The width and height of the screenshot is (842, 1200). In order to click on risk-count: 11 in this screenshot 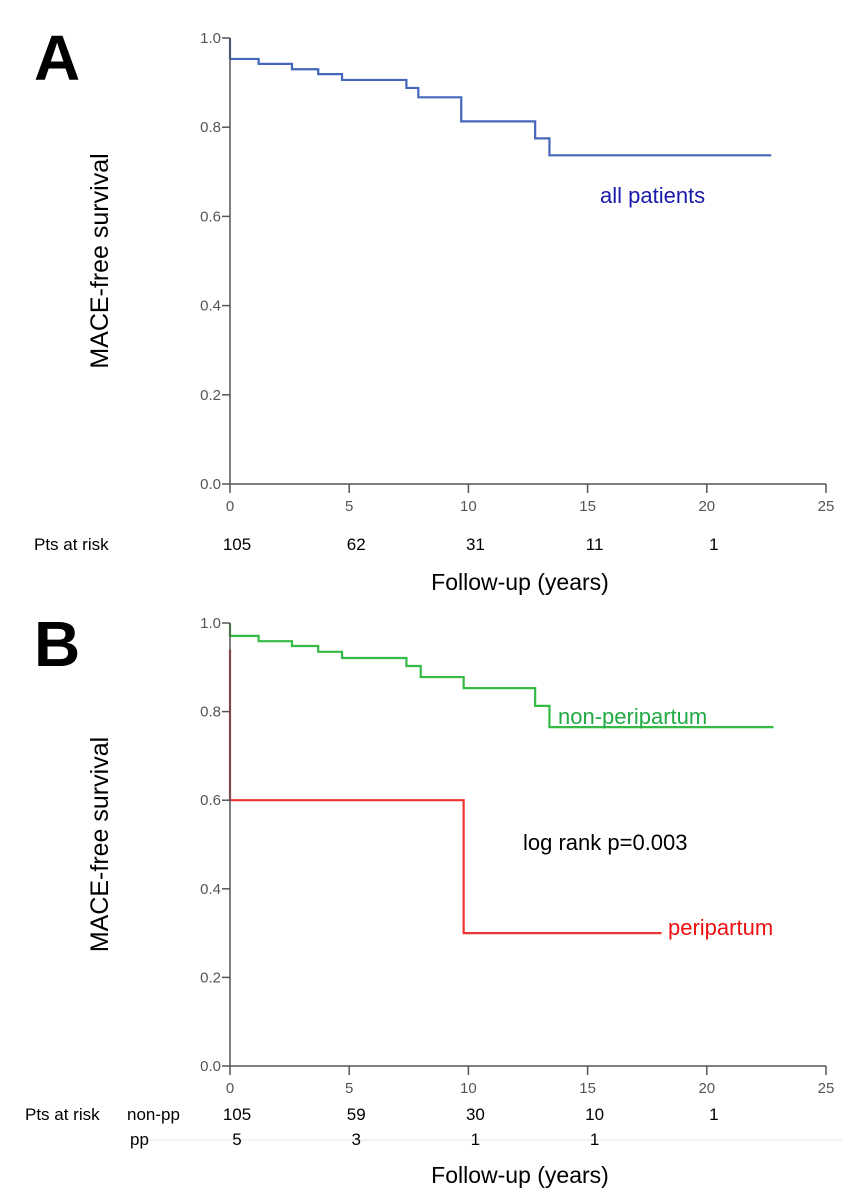, I will do `click(595, 544)`.